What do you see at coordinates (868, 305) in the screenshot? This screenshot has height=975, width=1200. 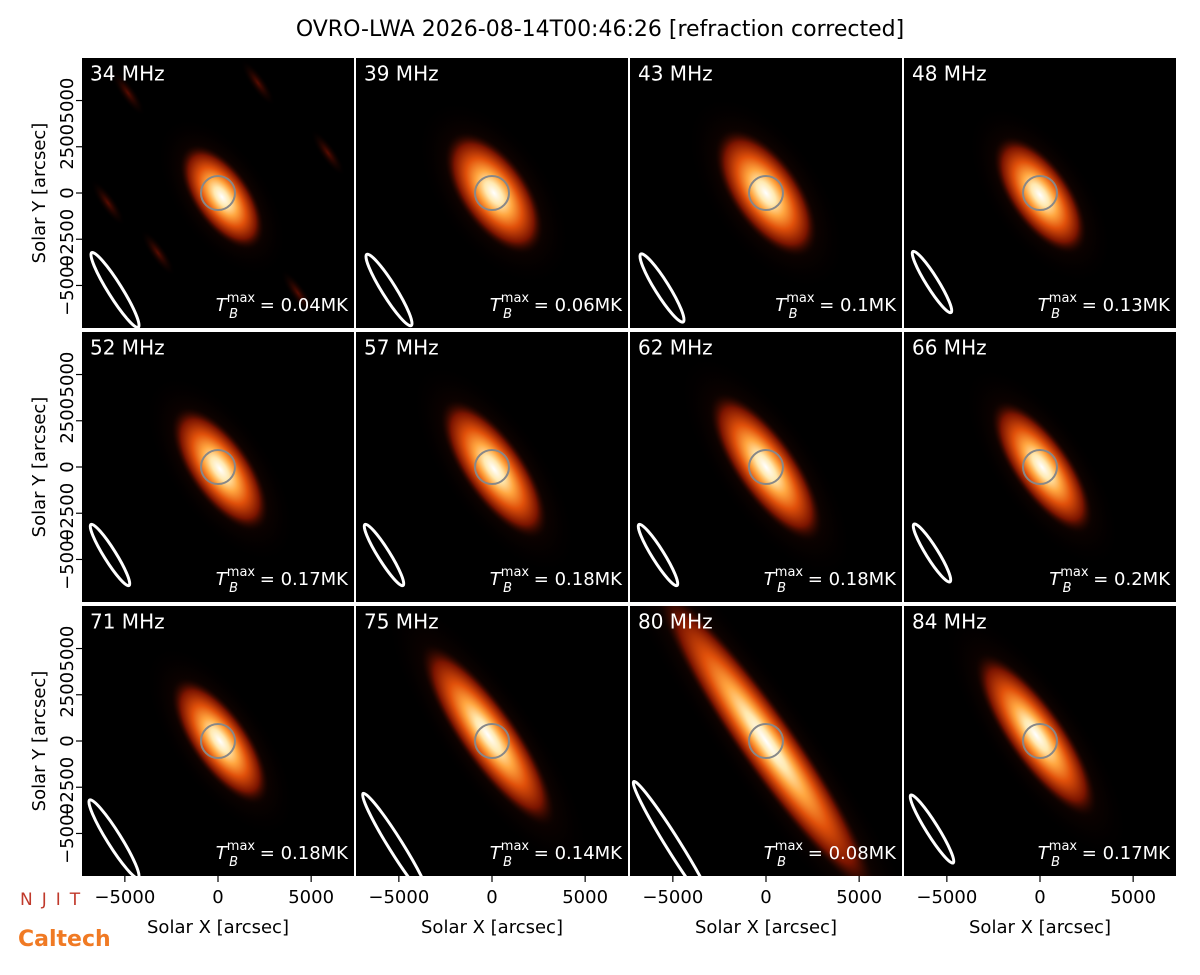 I see `tmax-value: 0.1MK` at bounding box center [868, 305].